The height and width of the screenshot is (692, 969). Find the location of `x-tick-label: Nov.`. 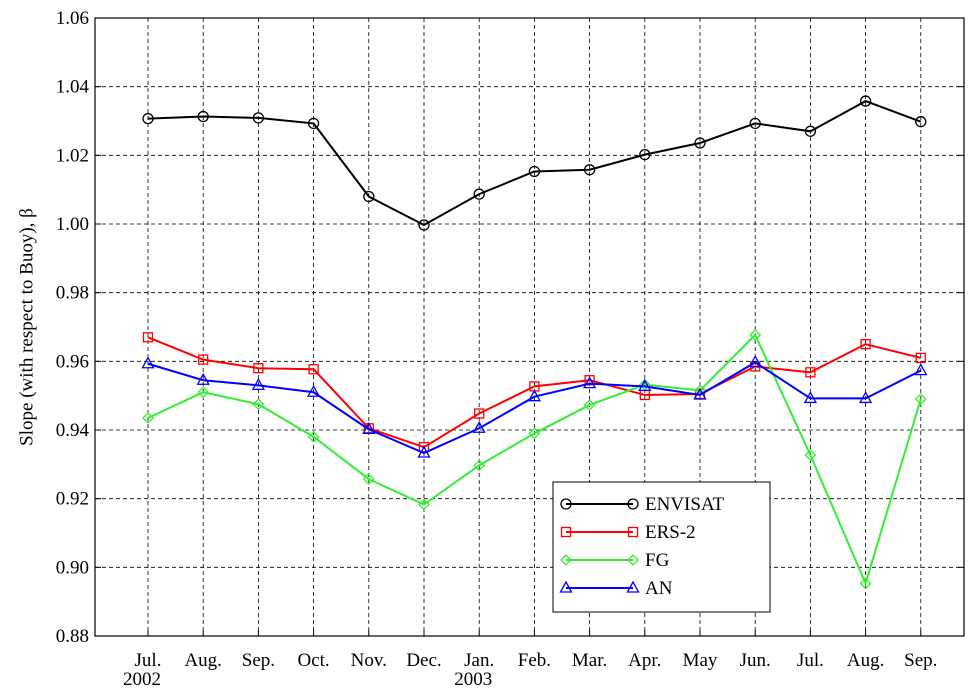

x-tick-label: Nov. is located at coordinates (369, 660).